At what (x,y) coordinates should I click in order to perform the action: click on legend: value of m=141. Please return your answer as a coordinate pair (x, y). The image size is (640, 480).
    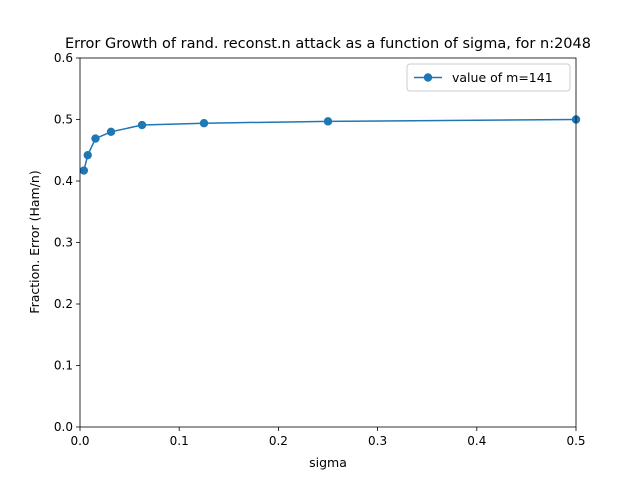
    Looking at the image, I should click on (488, 77).